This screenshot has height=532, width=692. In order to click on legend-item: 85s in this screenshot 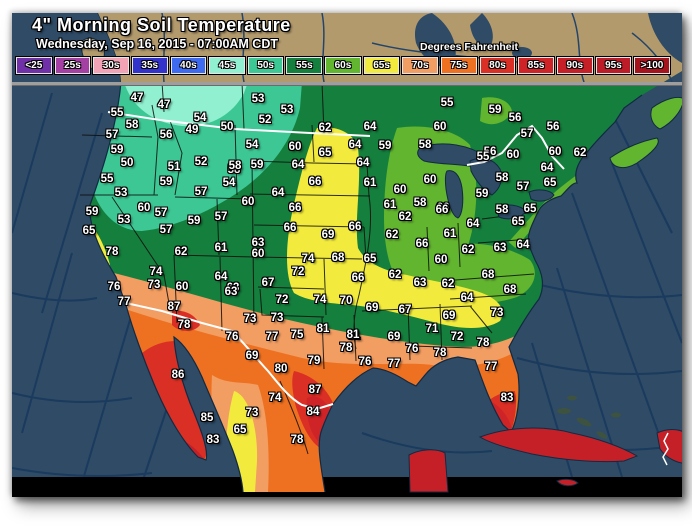, I will do `click(536, 65)`.